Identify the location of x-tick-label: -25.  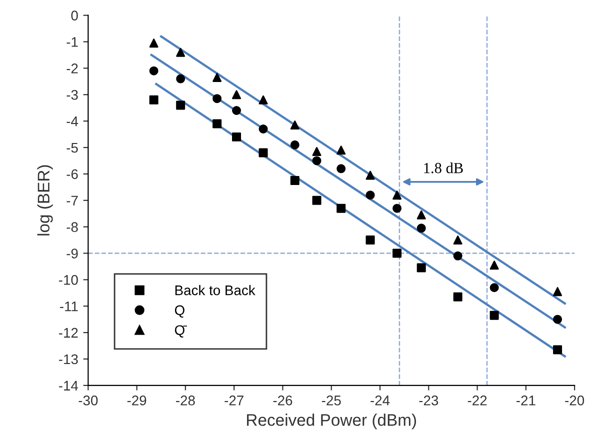
(331, 401).